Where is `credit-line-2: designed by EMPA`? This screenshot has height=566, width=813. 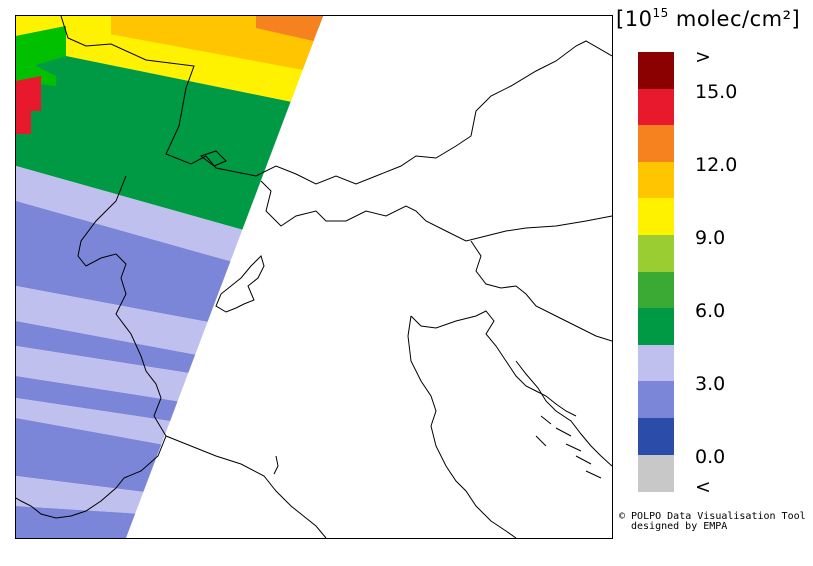 credit-line-2: designed by EMPA is located at coordinates (679, 526).